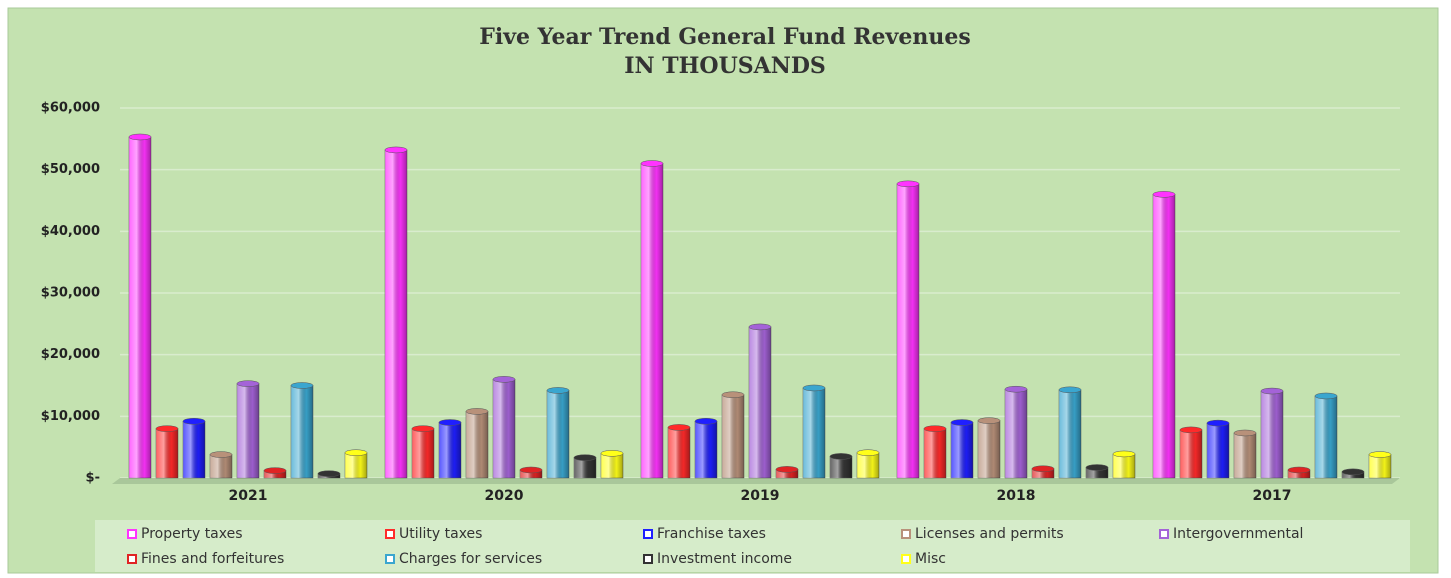 The height and width of the screenshot is (578, 1451). I want to click on legend-label: Property taxes, so click(192, 534).